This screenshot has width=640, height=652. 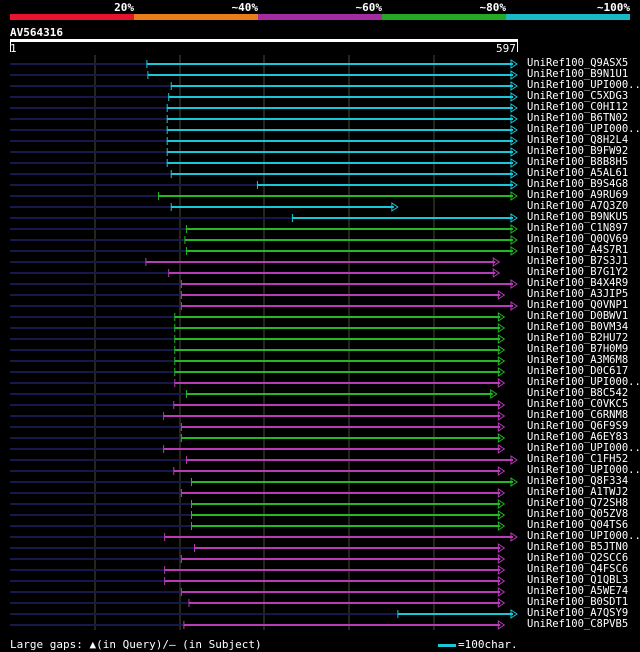 What do you see at coordinates (578, 140) in the screenshot?
I see `hit-label: UniRef100_Q8H2L4` at bounding box center [578, 140].